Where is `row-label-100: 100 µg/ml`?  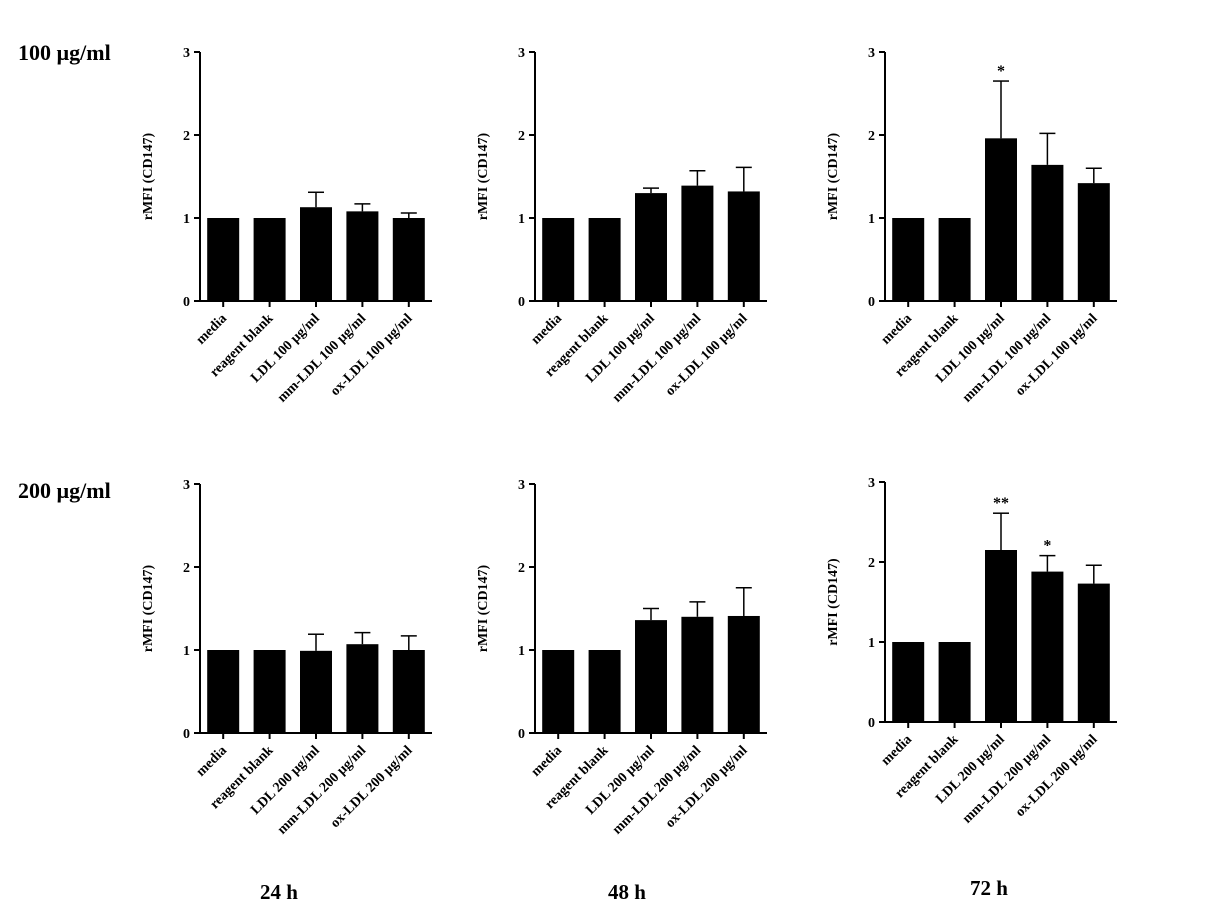 row-label-100: 100 µg/ml is located at coordinates (64, 52).